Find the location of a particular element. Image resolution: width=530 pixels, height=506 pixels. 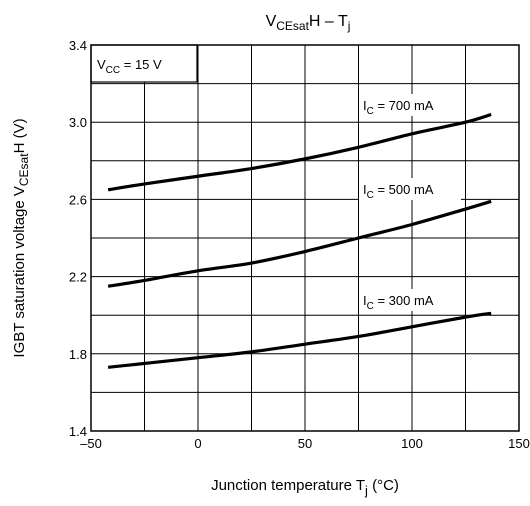

x-tick-label: 100 is located at coordinates (412, 443).